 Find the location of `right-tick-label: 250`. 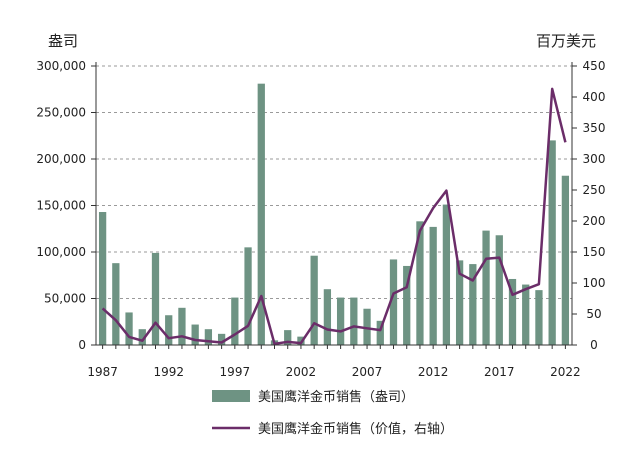

right-tick-label: 250 is located at coordinates (594, 190).